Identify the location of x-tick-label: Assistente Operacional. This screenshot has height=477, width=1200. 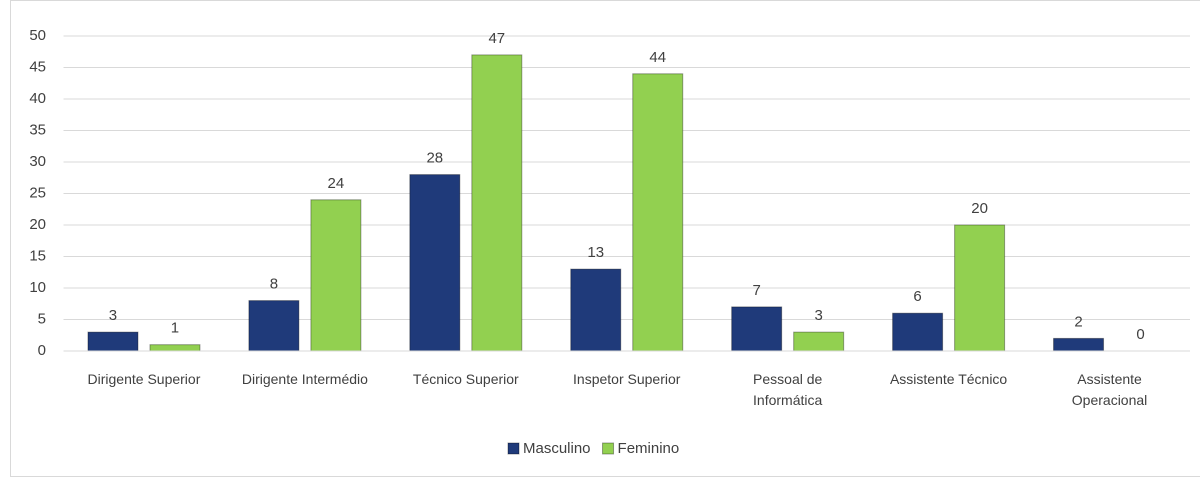
(1109, 389).